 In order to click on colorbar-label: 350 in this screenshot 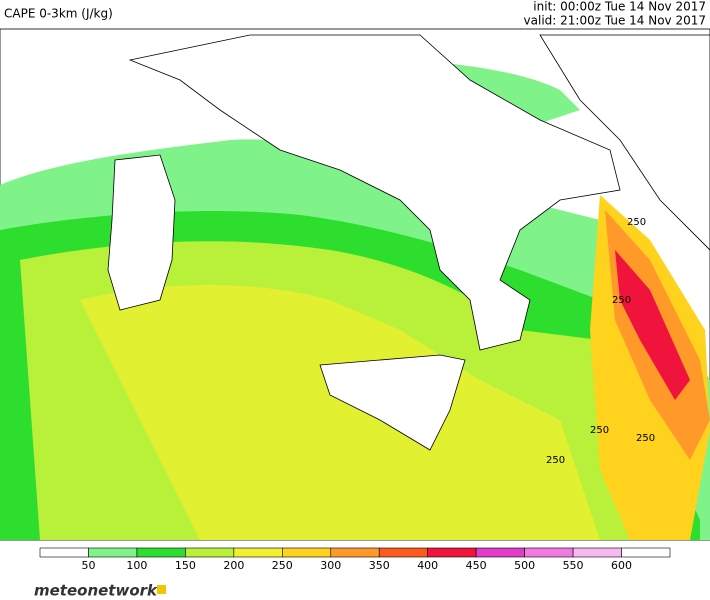, I will do `click(379, 565)`.